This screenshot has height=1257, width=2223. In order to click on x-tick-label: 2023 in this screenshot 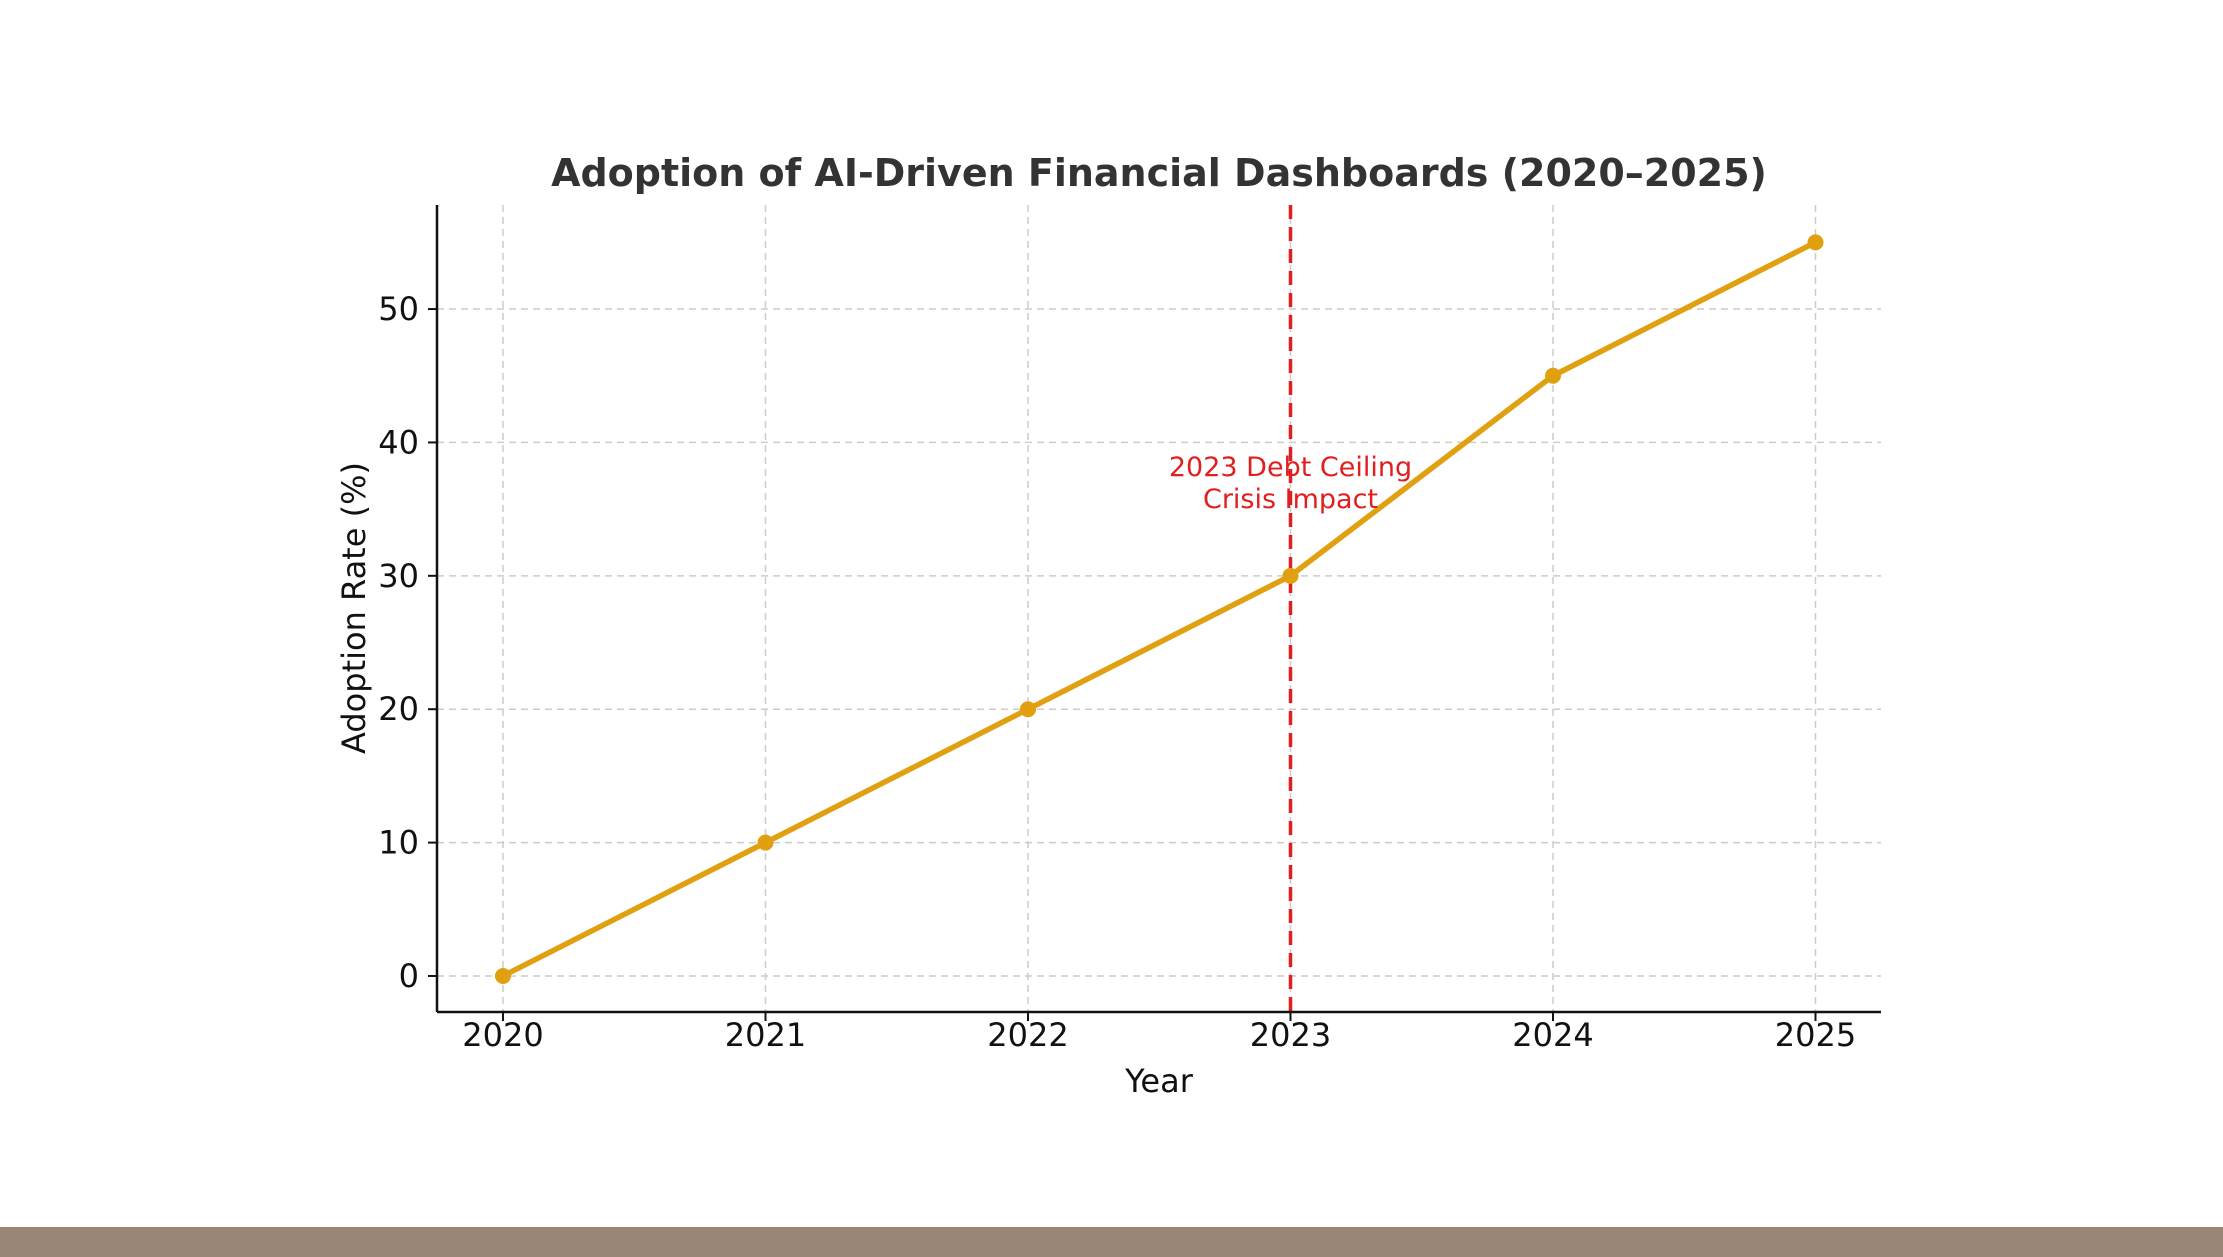, I will do `click(1290, 1035)`.